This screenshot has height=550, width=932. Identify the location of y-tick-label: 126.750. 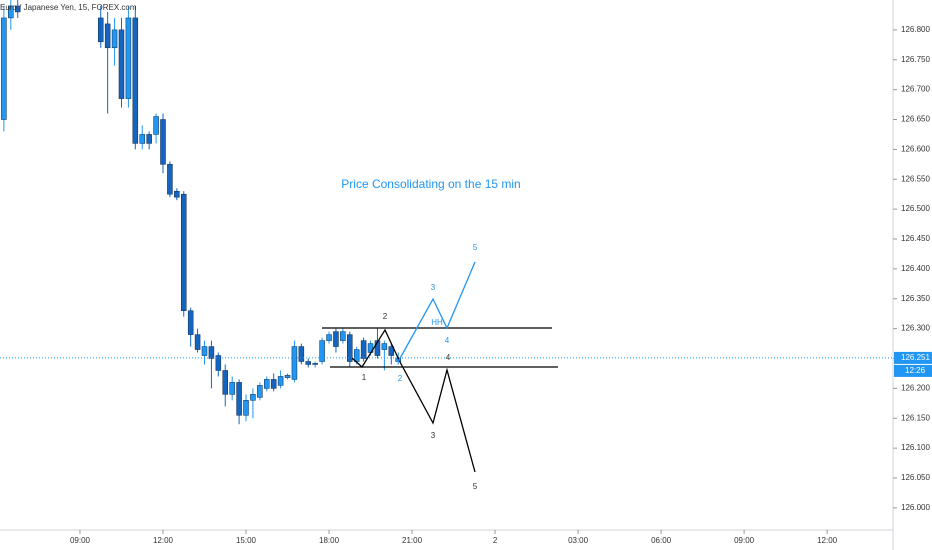
(915, 59).